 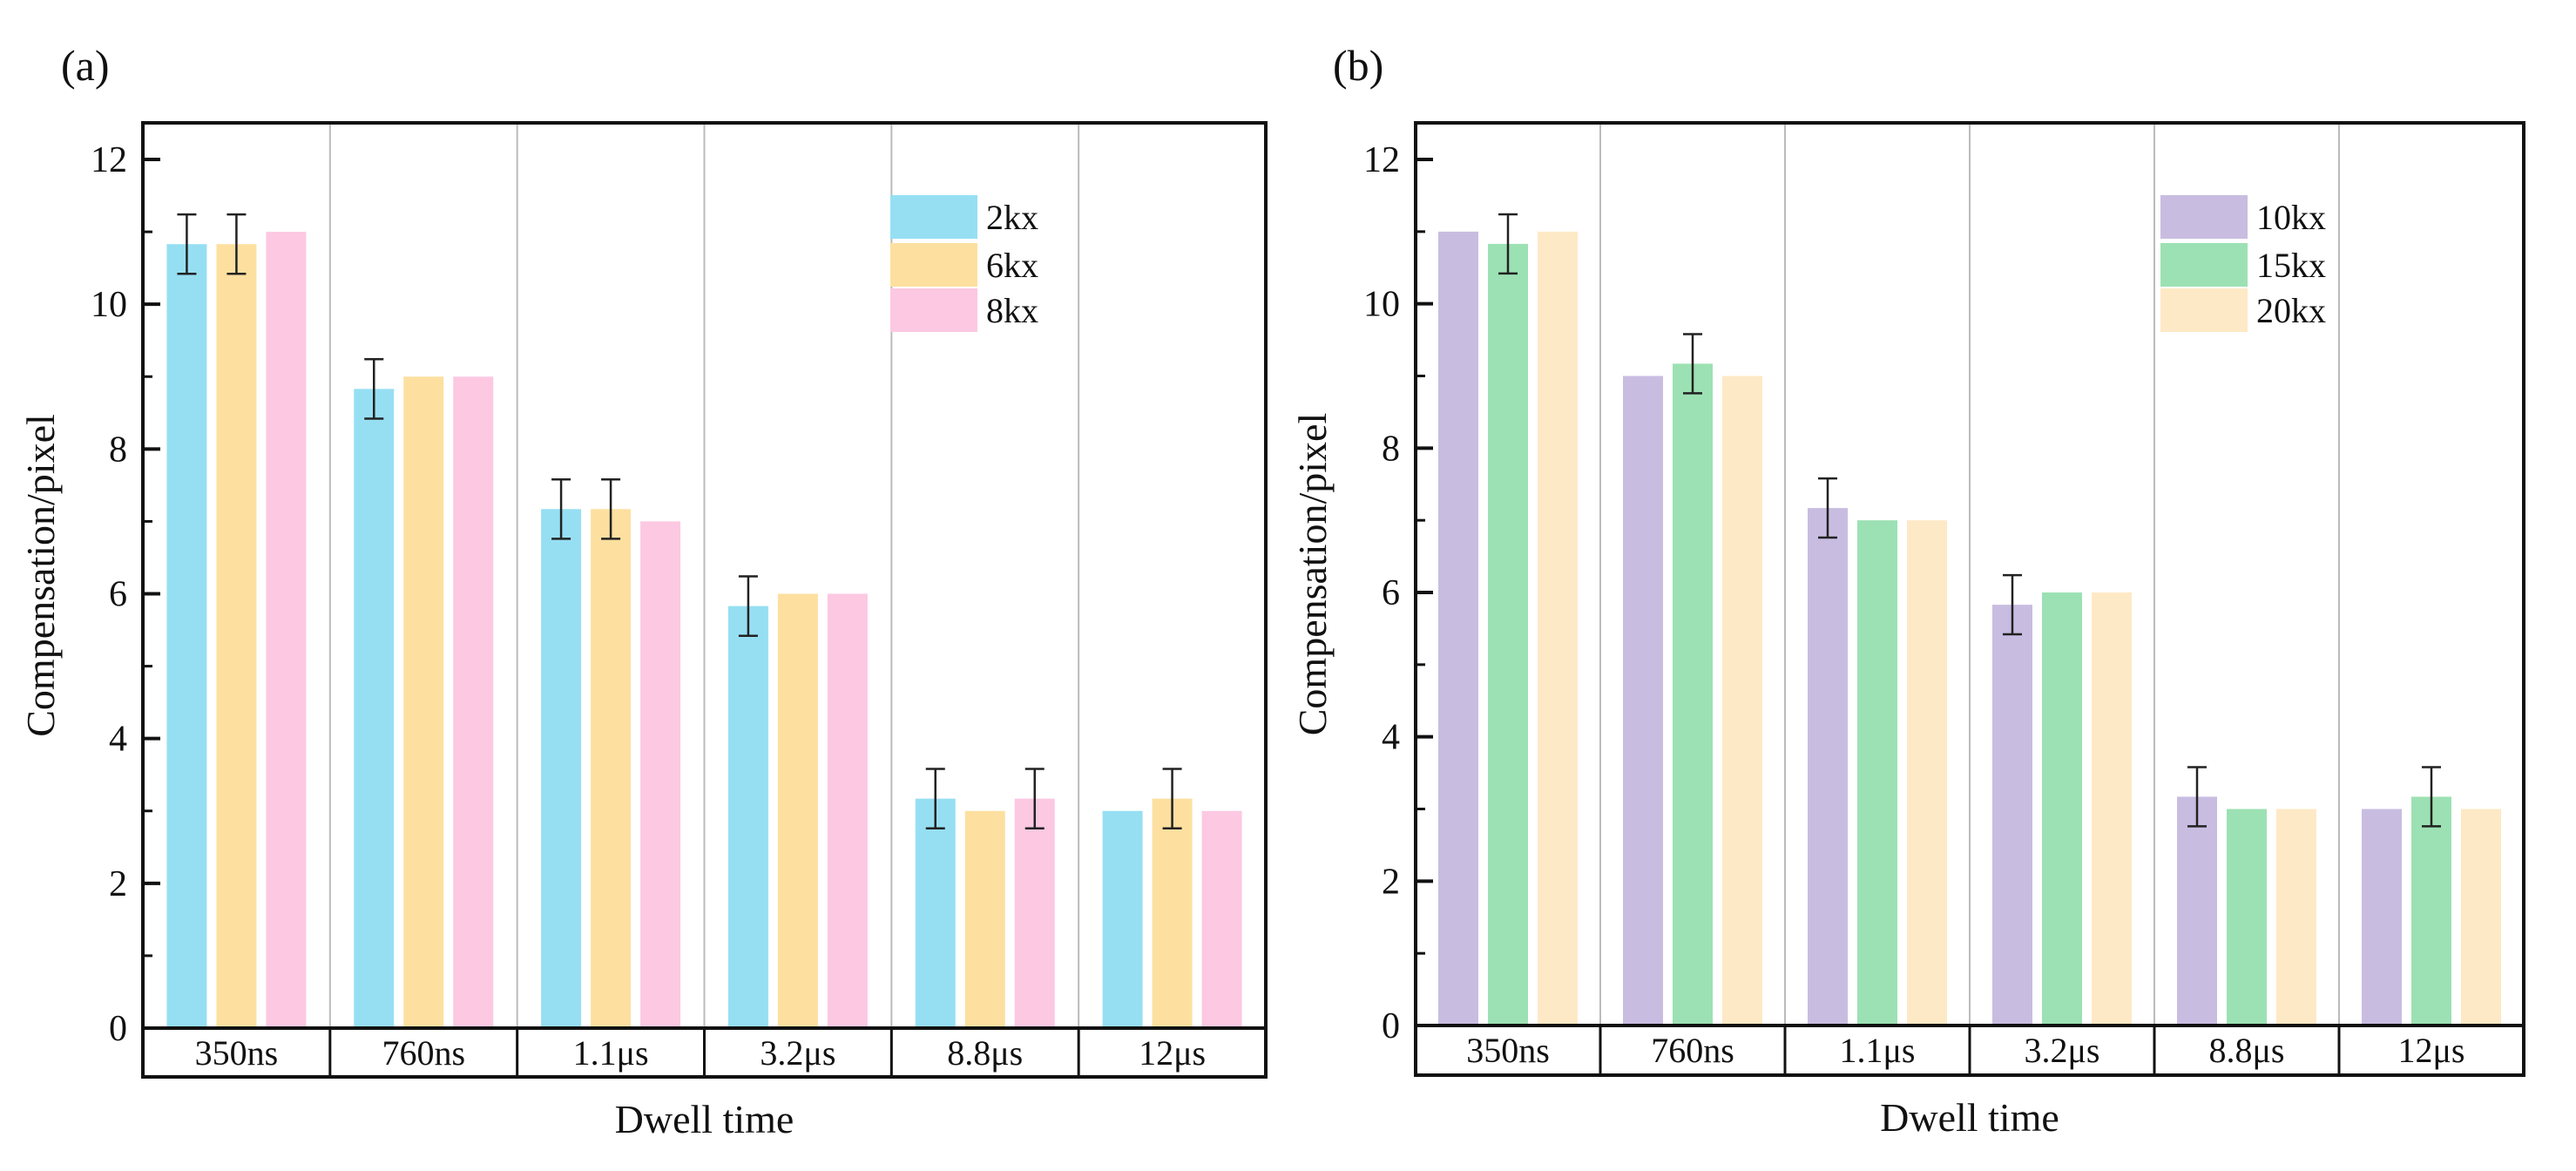 I want to click on bar-8kx-350ns, so click(x=286, y=630).